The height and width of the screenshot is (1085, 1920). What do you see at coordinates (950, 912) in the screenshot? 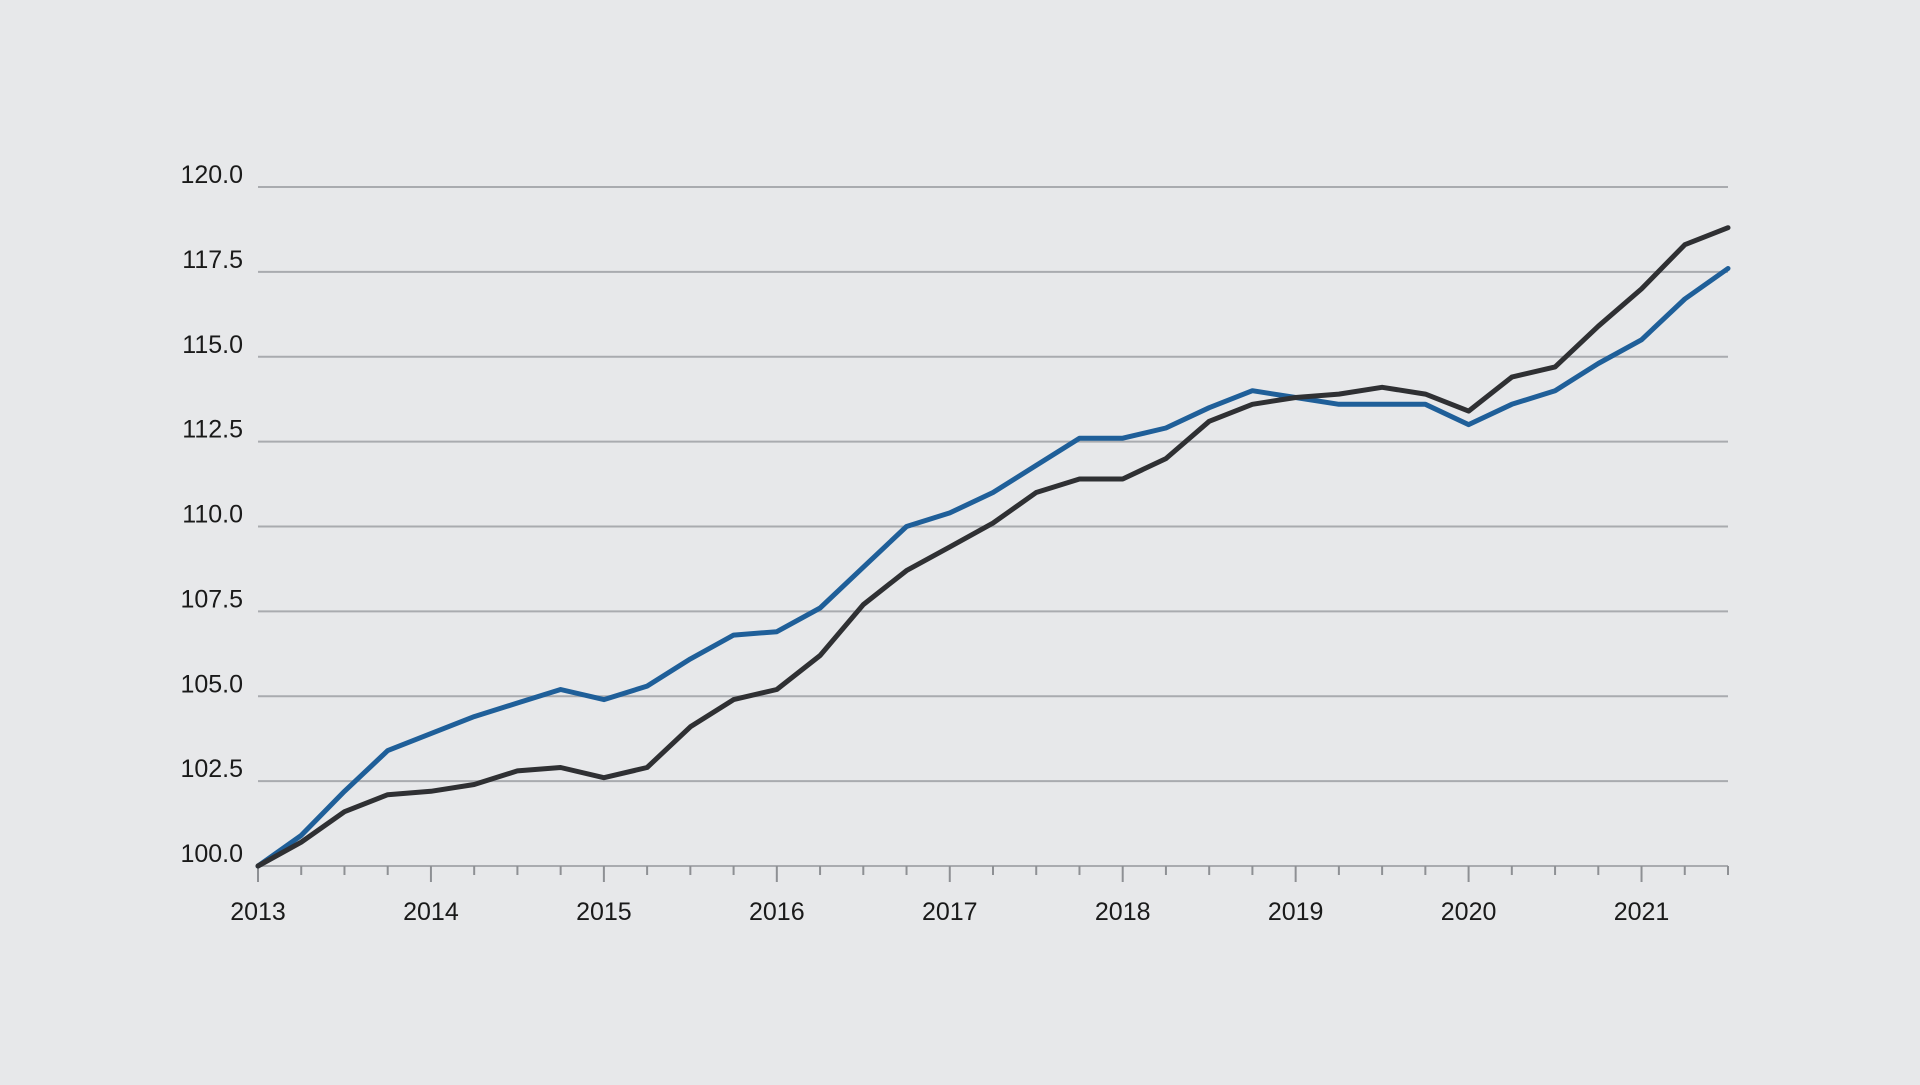
I see `x-tick-label: 2017` at bounding box center [950, 912].